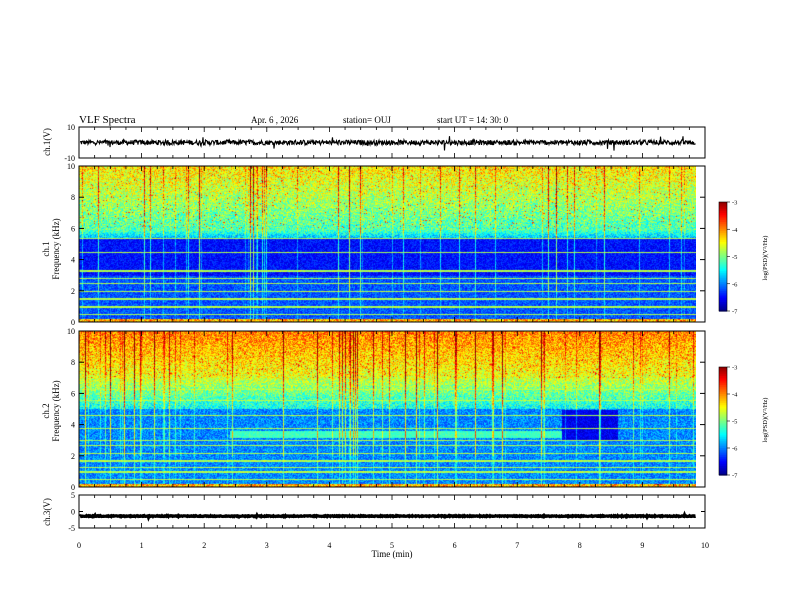  What do you see at coordinates (71, 166) in the screenshot?
I see `ch1-spectrogram-ytick-label: 10` at bounding box center [71, 166].